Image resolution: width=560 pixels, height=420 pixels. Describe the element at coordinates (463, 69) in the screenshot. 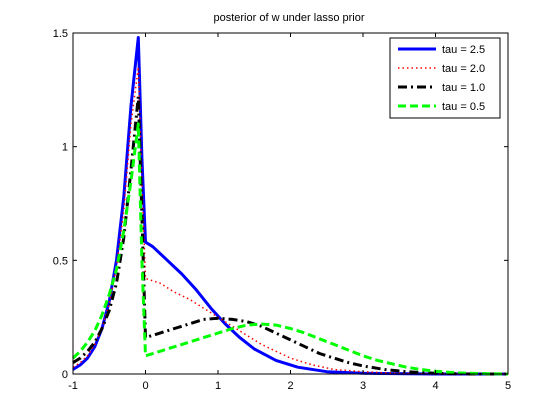

I see `legend-label-1: tau = 2.0` at that location.